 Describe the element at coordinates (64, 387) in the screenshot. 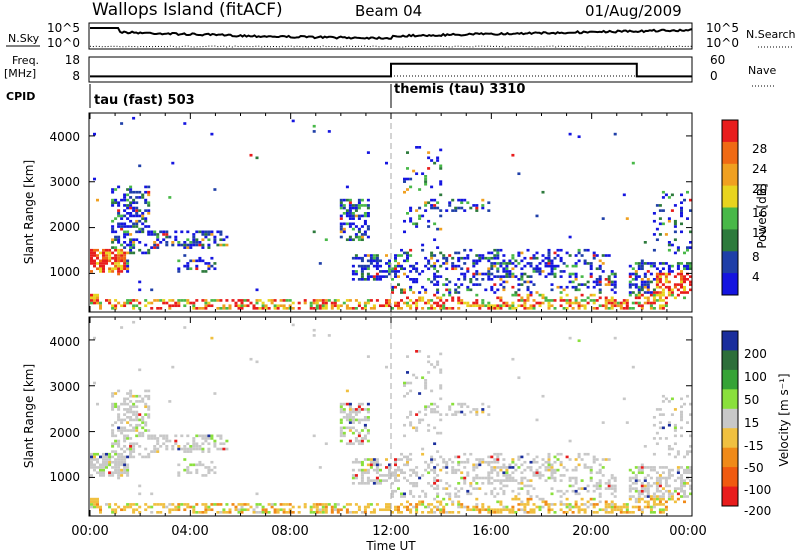

I see `velocity-ytick-3000: 3000` at that location.